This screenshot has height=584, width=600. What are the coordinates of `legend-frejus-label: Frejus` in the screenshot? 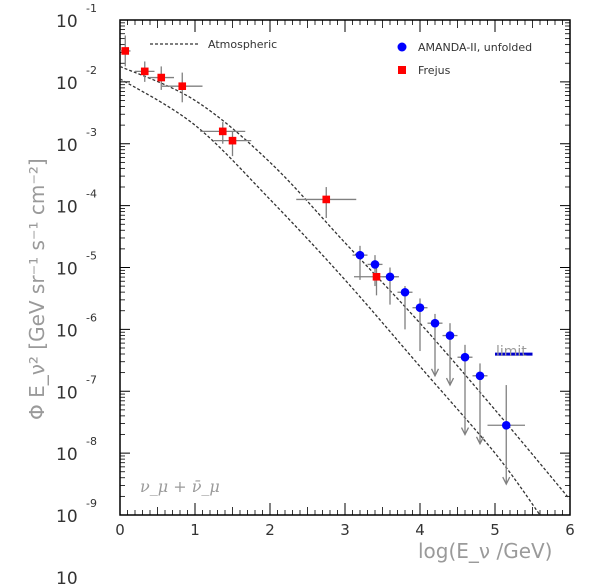 It's located at (434, 70).